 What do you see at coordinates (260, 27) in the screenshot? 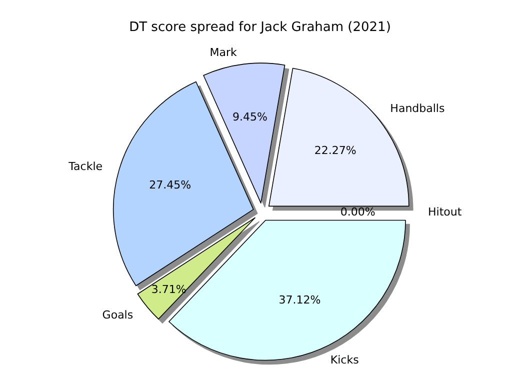
I see `chart-title: DT score spread for Jack Graham (2021)` at bounding box center [260, 27].